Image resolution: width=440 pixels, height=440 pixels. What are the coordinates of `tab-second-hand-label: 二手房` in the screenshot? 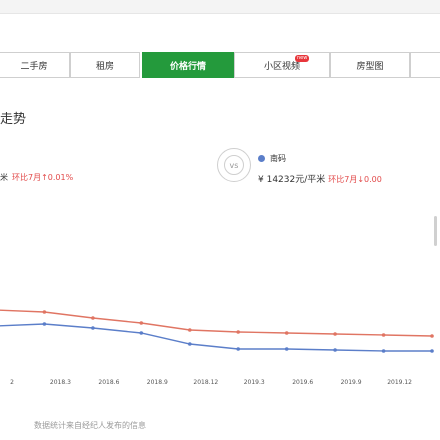 It's located at (34, 66).